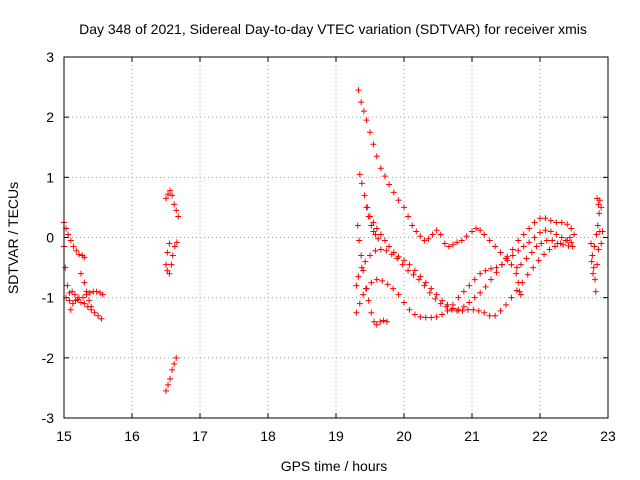  Describe the element at coordinates (608, 436) in the screenshot. I see `x-tick-label: 23` at that location.